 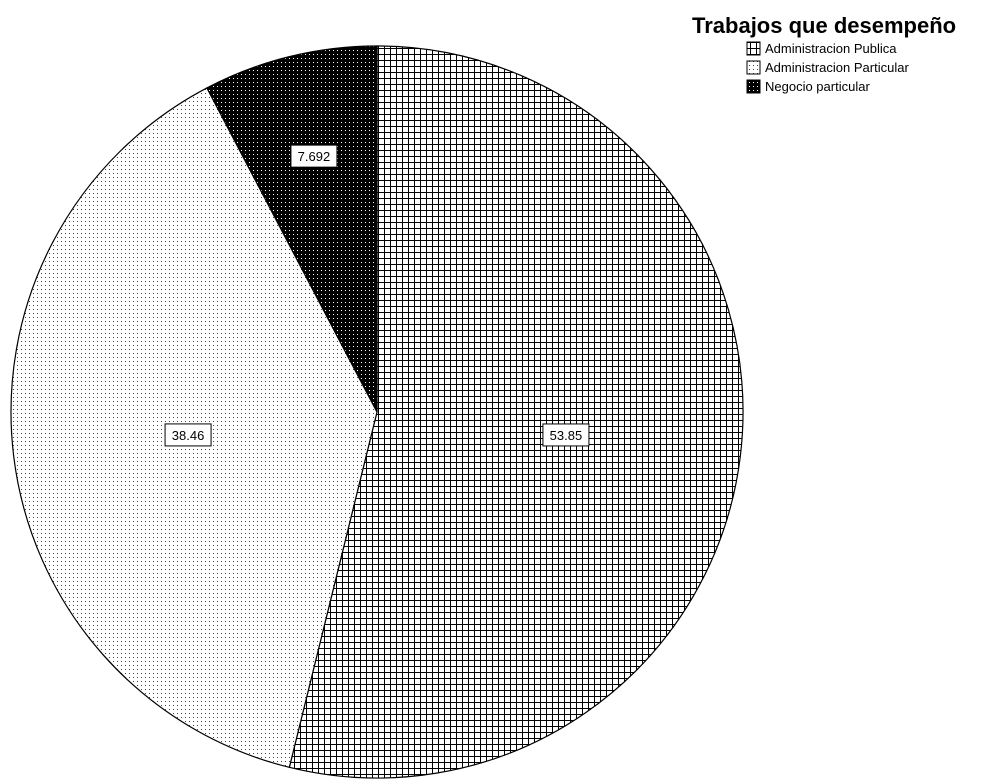 I want to click on slice-label-3: 7.692, so click(x=314, y=156).